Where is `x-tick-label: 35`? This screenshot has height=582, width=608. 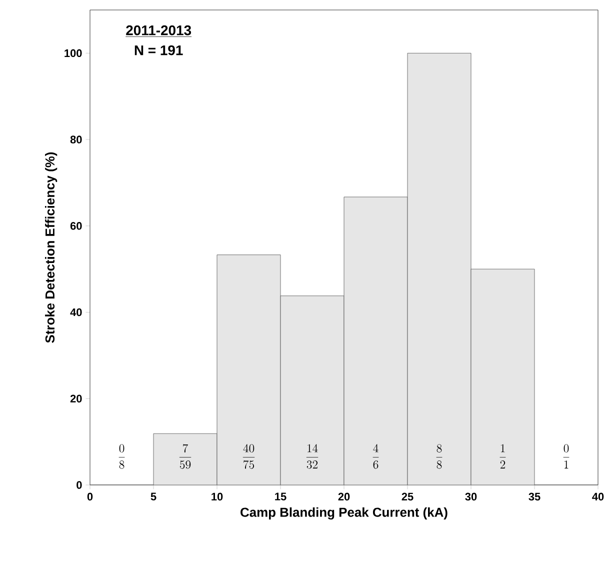
x-tick-label: 35 is located at coordinates (534, 496).